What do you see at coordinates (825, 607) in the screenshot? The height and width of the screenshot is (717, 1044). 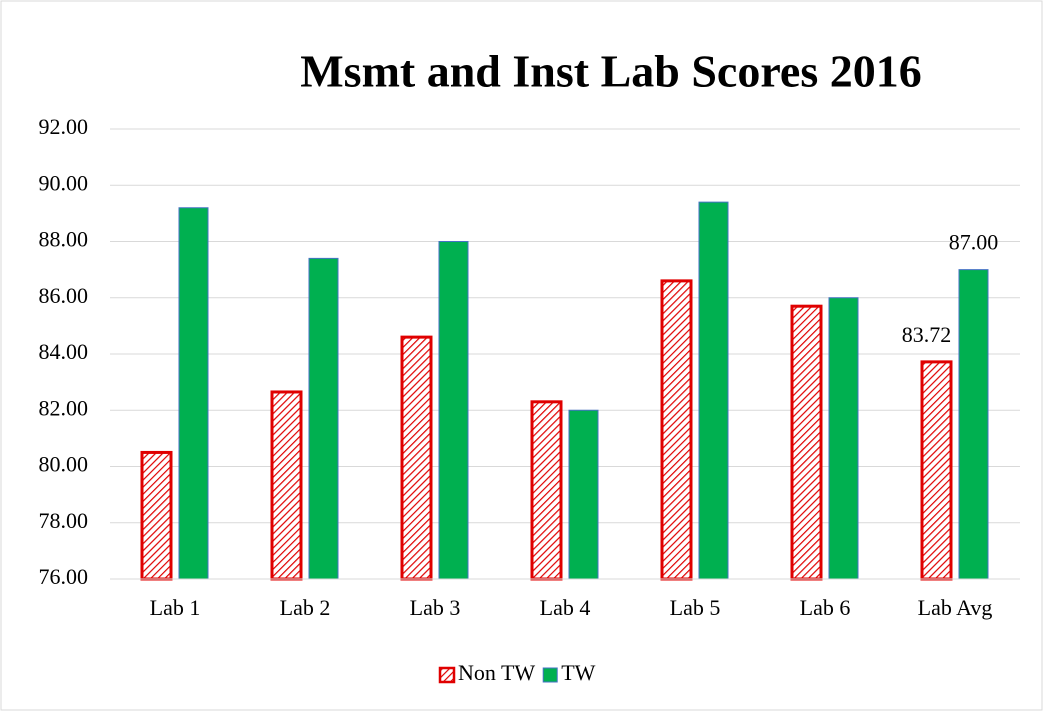 I see `x-tick-label: Lab 6` at bounding box center [825, 607].